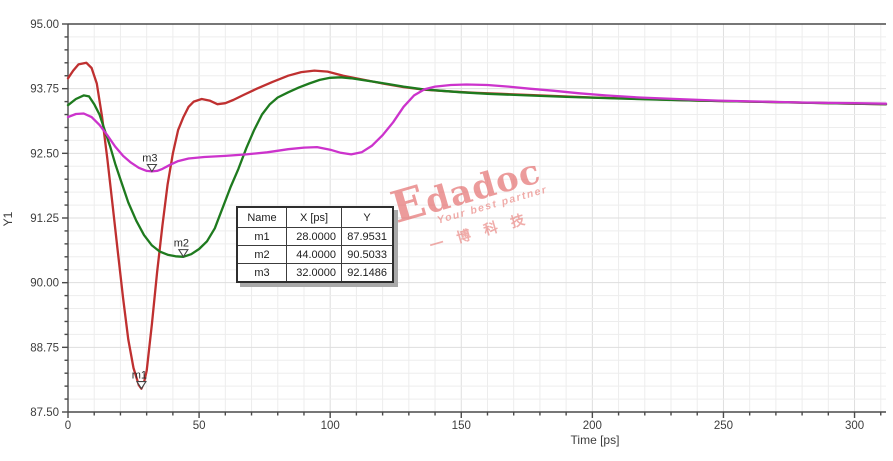 This screenshot has width=893, height=461. I want to click on x-tick-label: 250, so click(723, 426).